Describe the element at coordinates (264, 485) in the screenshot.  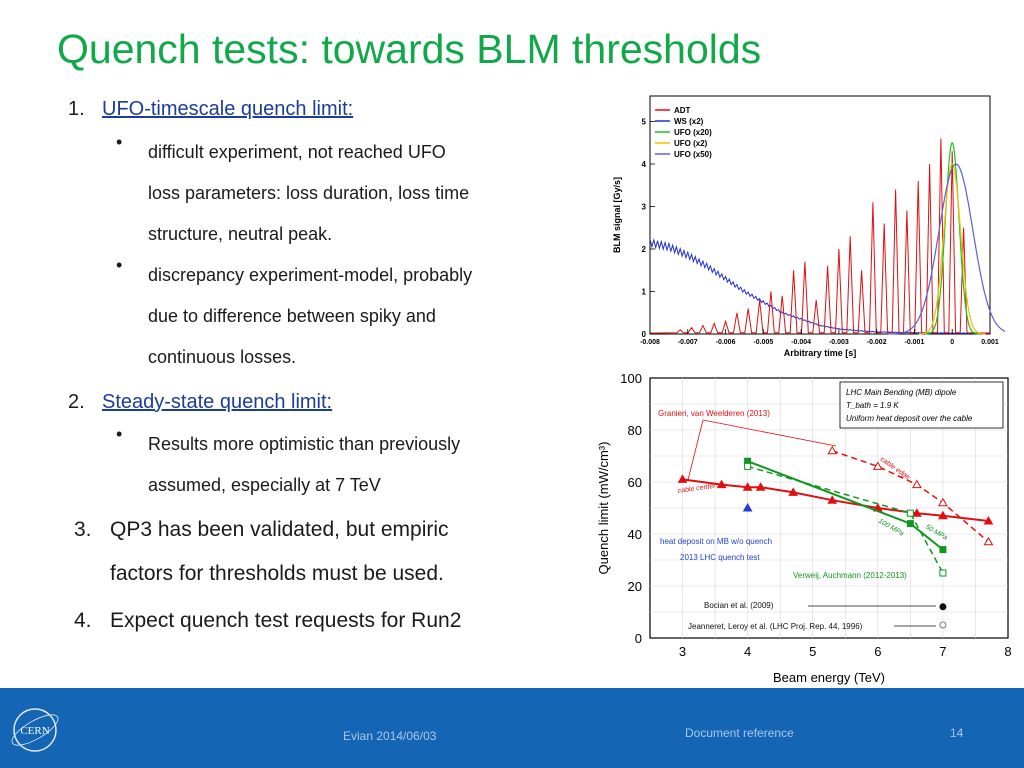
I see `bullet-line: assumed, especially at 7 TeV` at that location.